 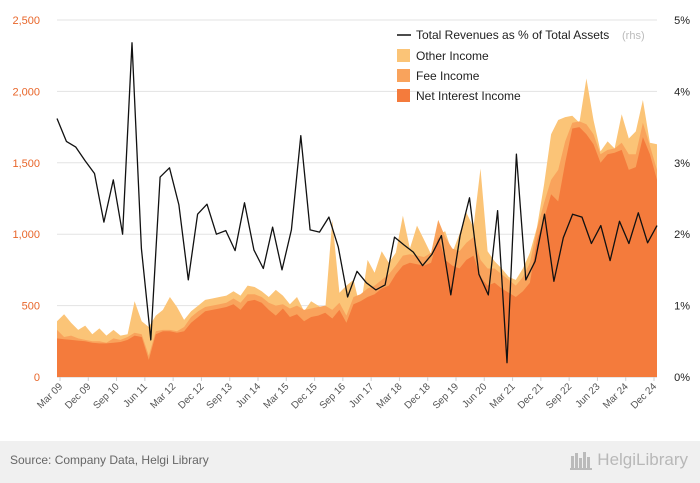 I want to click on right-axis-tick-label: 1%, so click(x=682, y=307).